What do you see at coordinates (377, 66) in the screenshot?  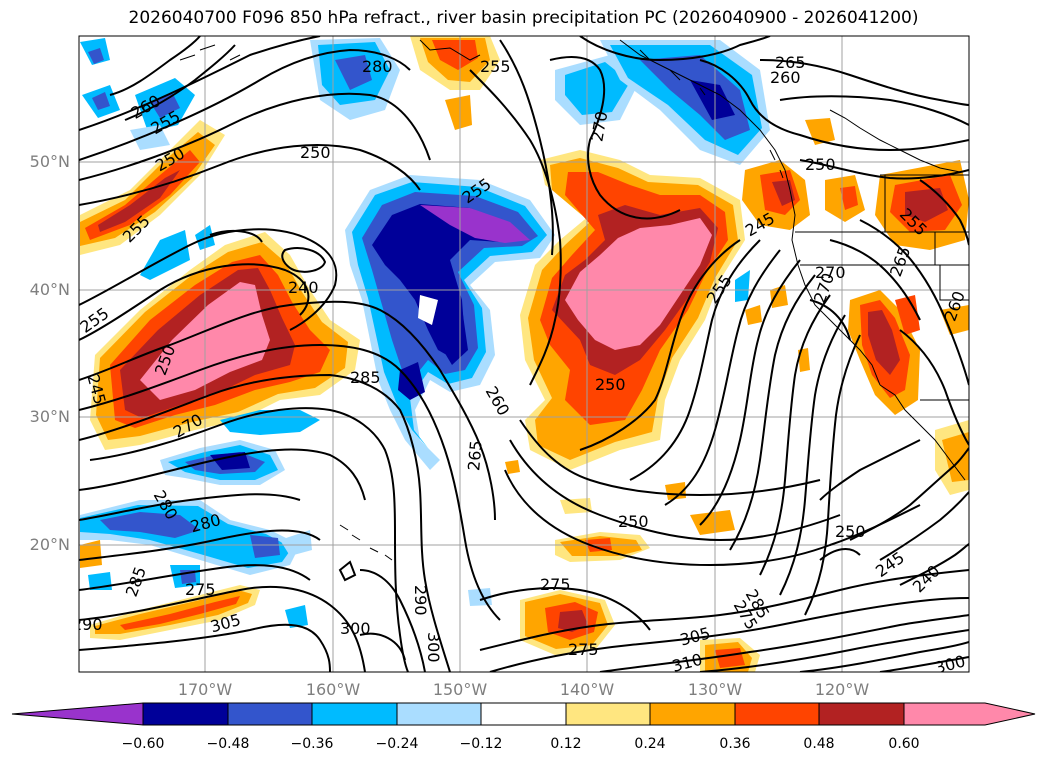 I see `contour-label: 280` at bounding box center [377, 66].